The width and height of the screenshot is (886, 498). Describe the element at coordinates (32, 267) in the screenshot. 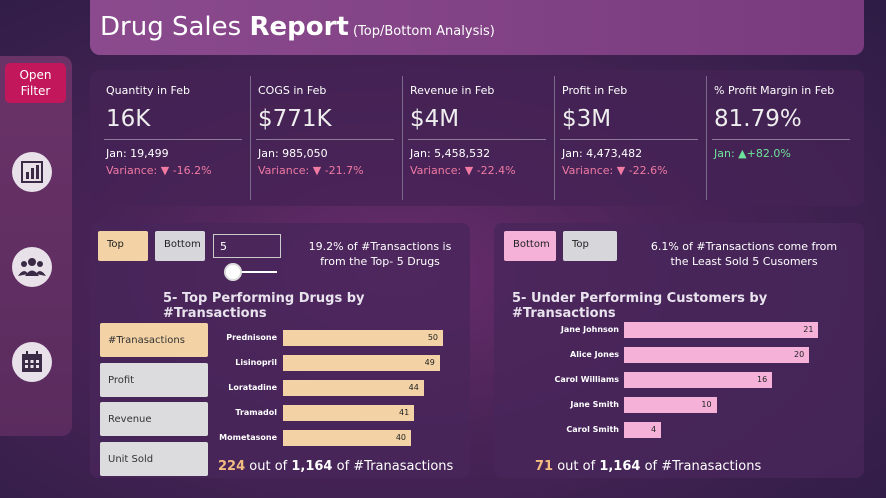

I see `people-icon` at that location.